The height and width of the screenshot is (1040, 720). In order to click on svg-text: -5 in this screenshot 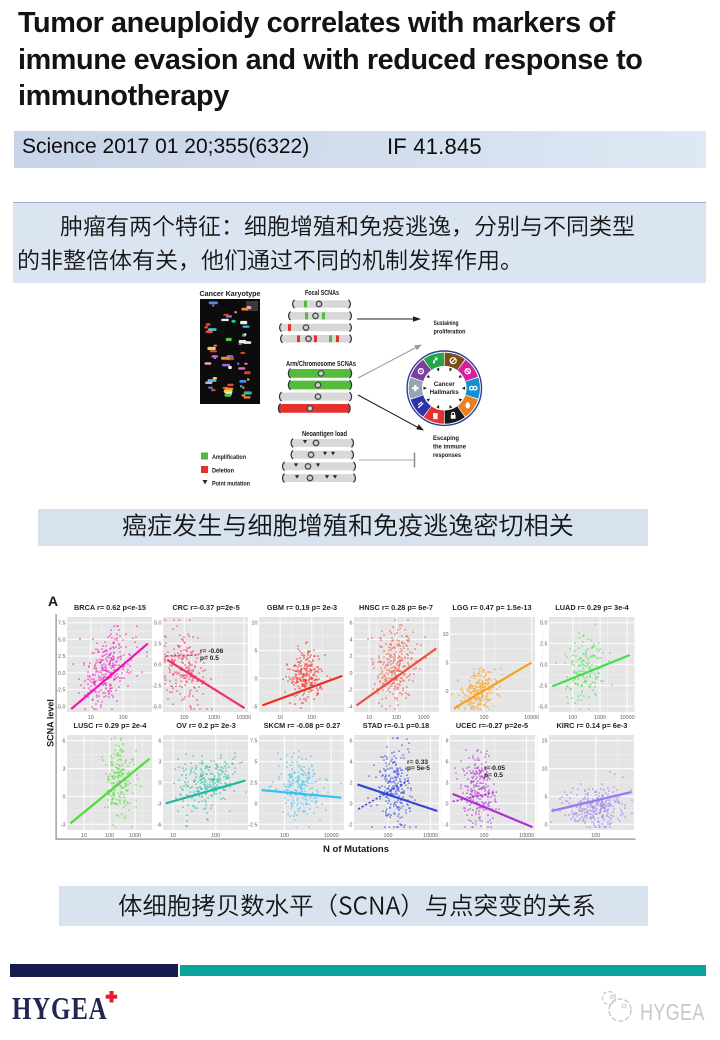, I will do `click(255, 707)`.